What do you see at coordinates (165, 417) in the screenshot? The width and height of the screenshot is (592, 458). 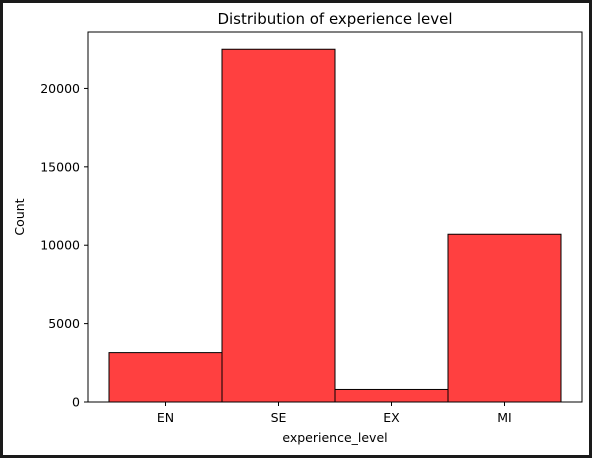 I see `x-tick-label: EN` at bounding box center [165, 417].